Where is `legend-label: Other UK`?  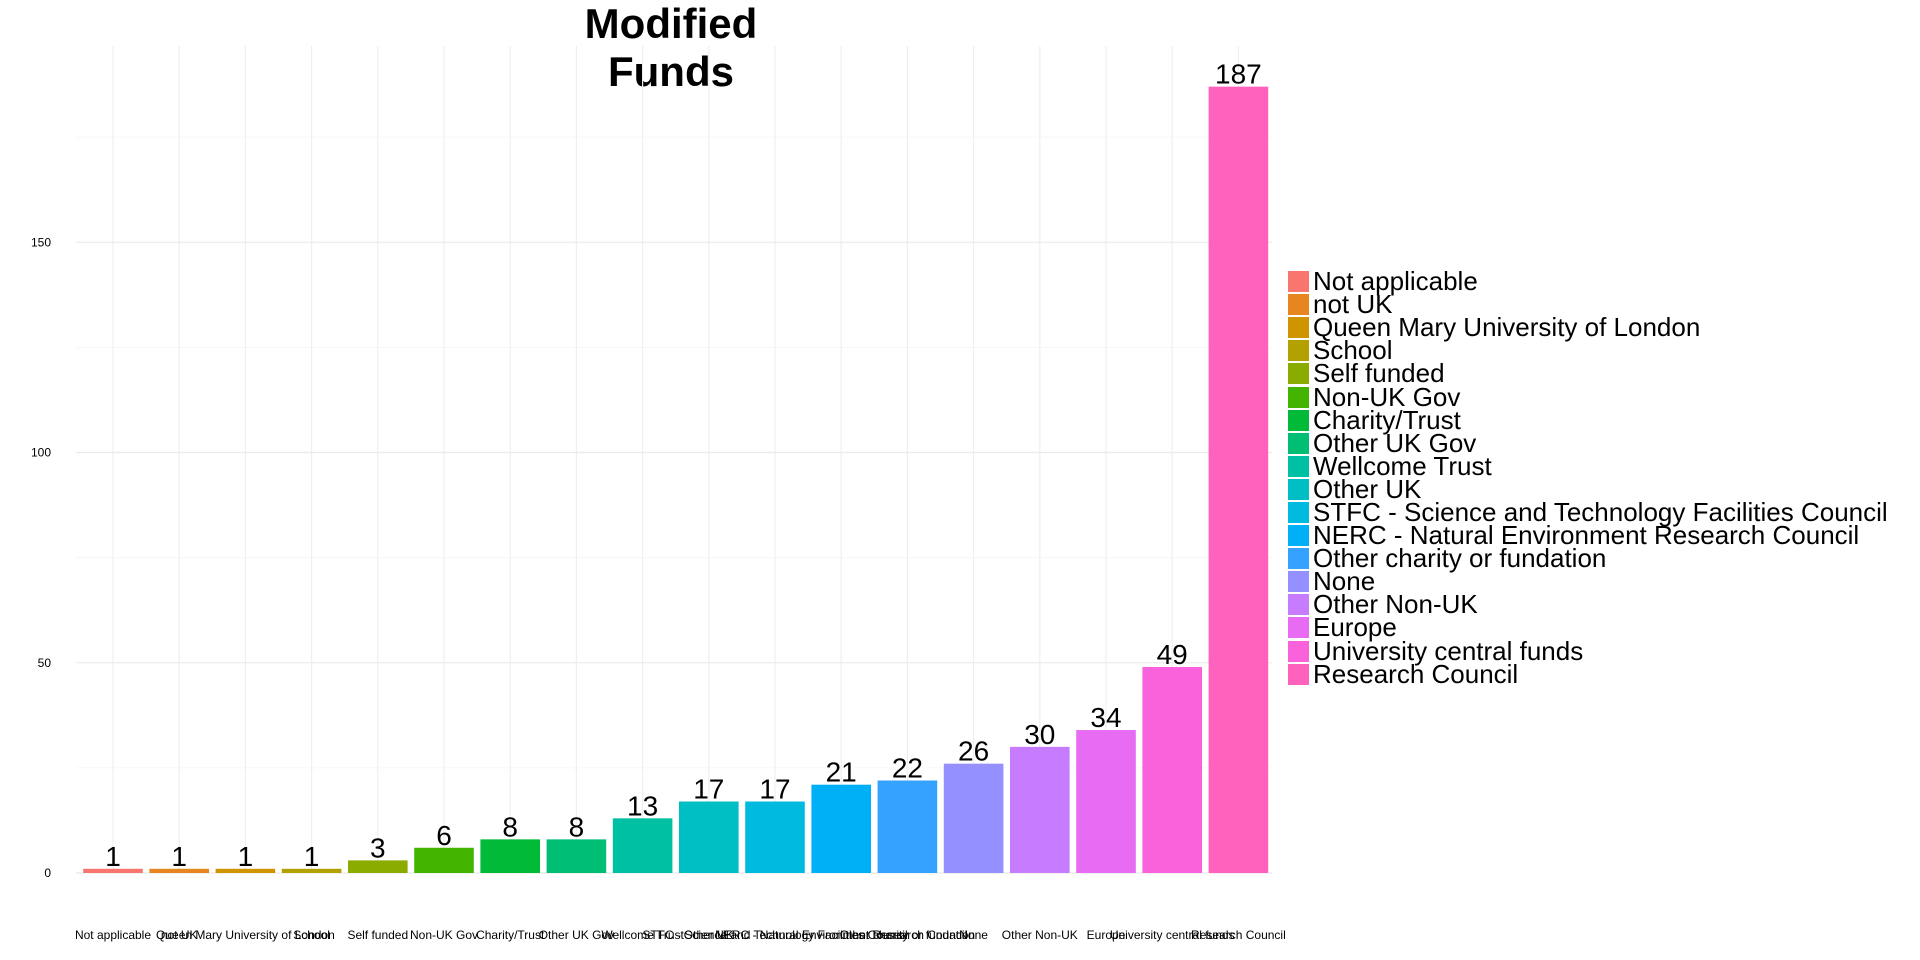 legend-label: Other UK is located at coordinates (1367, 488).